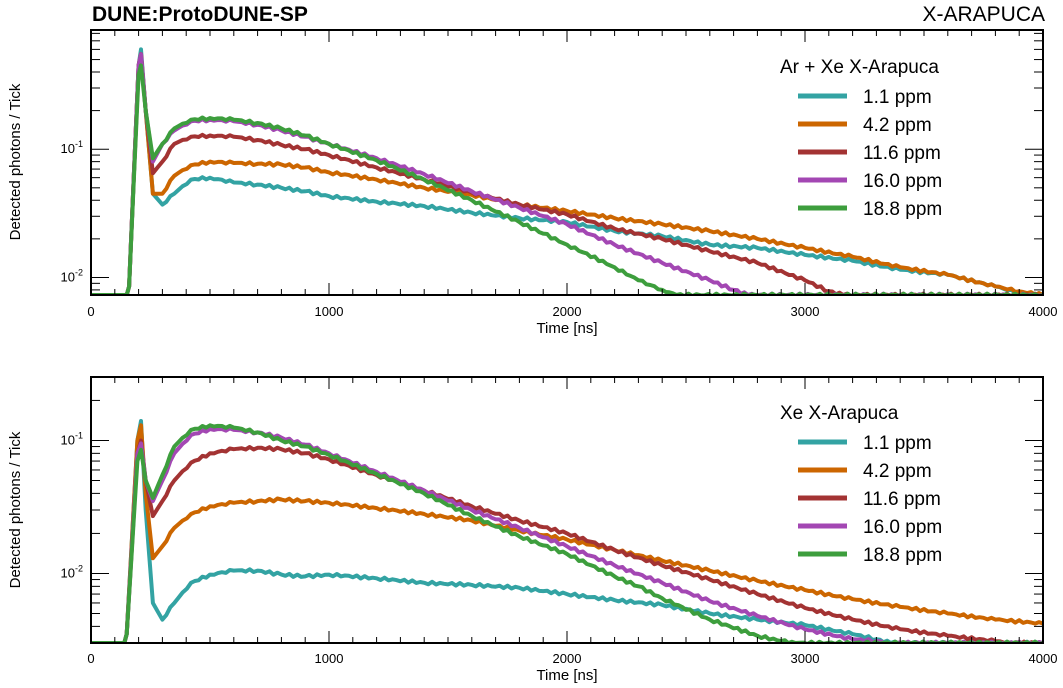 This screenshot has width=1063, height=688. I want to click on legend-title: Xe X-Arapuca, so click(839, 413).